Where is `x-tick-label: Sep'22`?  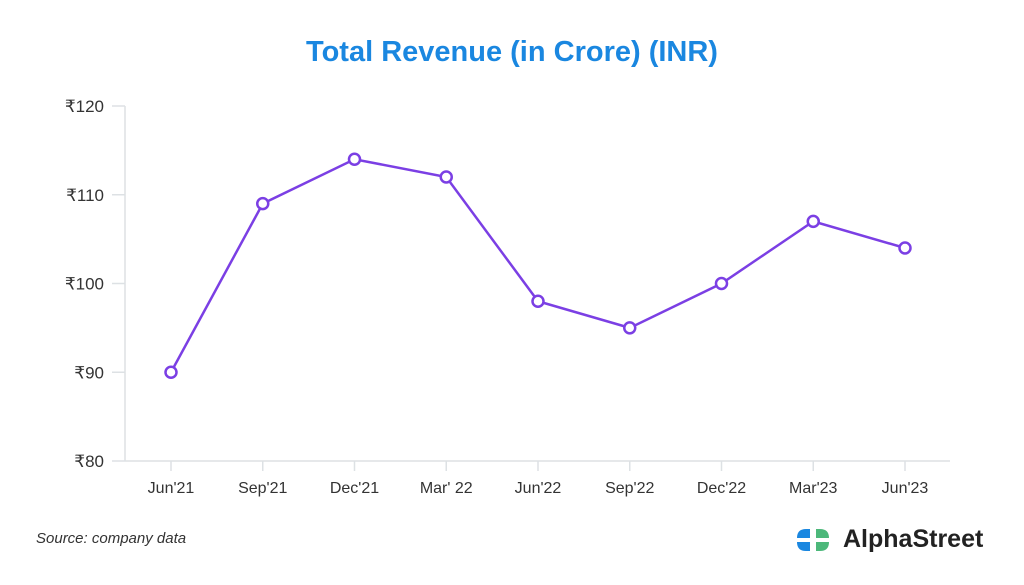
x-tick-label: Sep'22 is located at coordinates (629, 488).